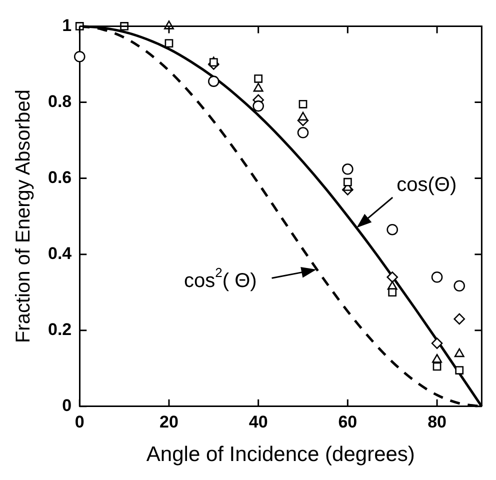  What do you see at coordinates (67, 406) in the screenshot?
I see `y-tick-label: 0` at bounding box center [67, 406].